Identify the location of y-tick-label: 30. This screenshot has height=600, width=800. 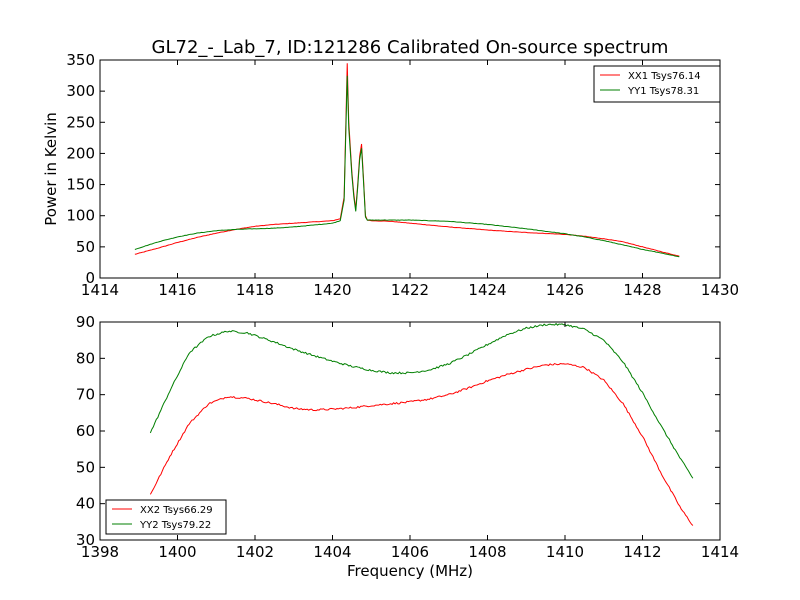
(85, 540).